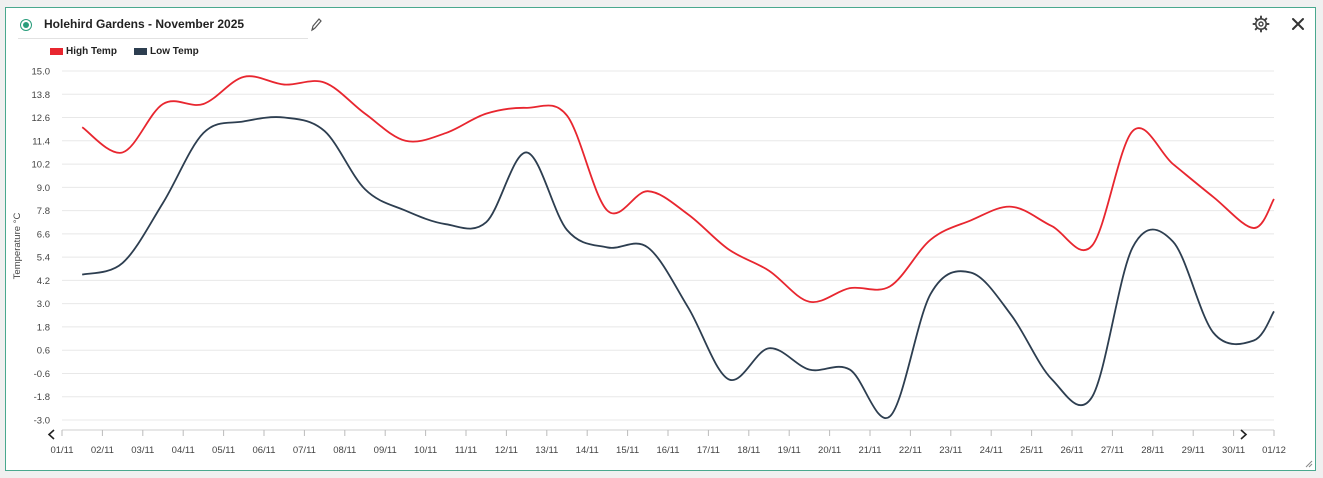  I want to click on status-radio-icon, so click(26, 25).